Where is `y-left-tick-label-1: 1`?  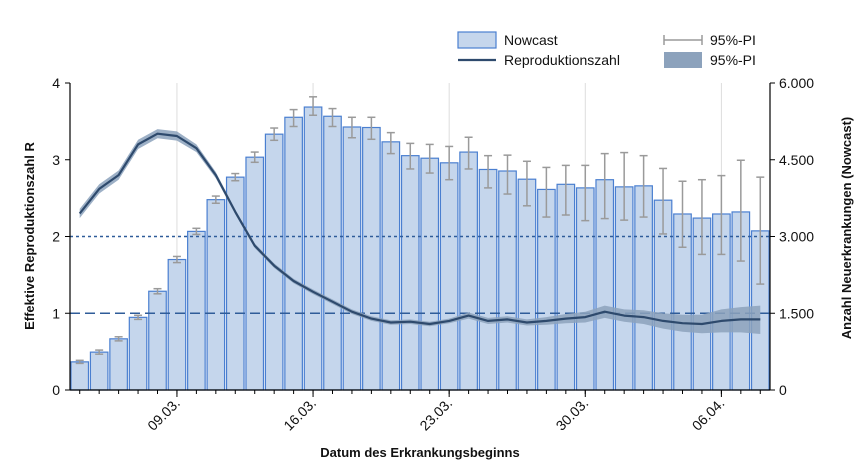
y-left-tick-label-1: 1 is located at coordinates (56, 313).